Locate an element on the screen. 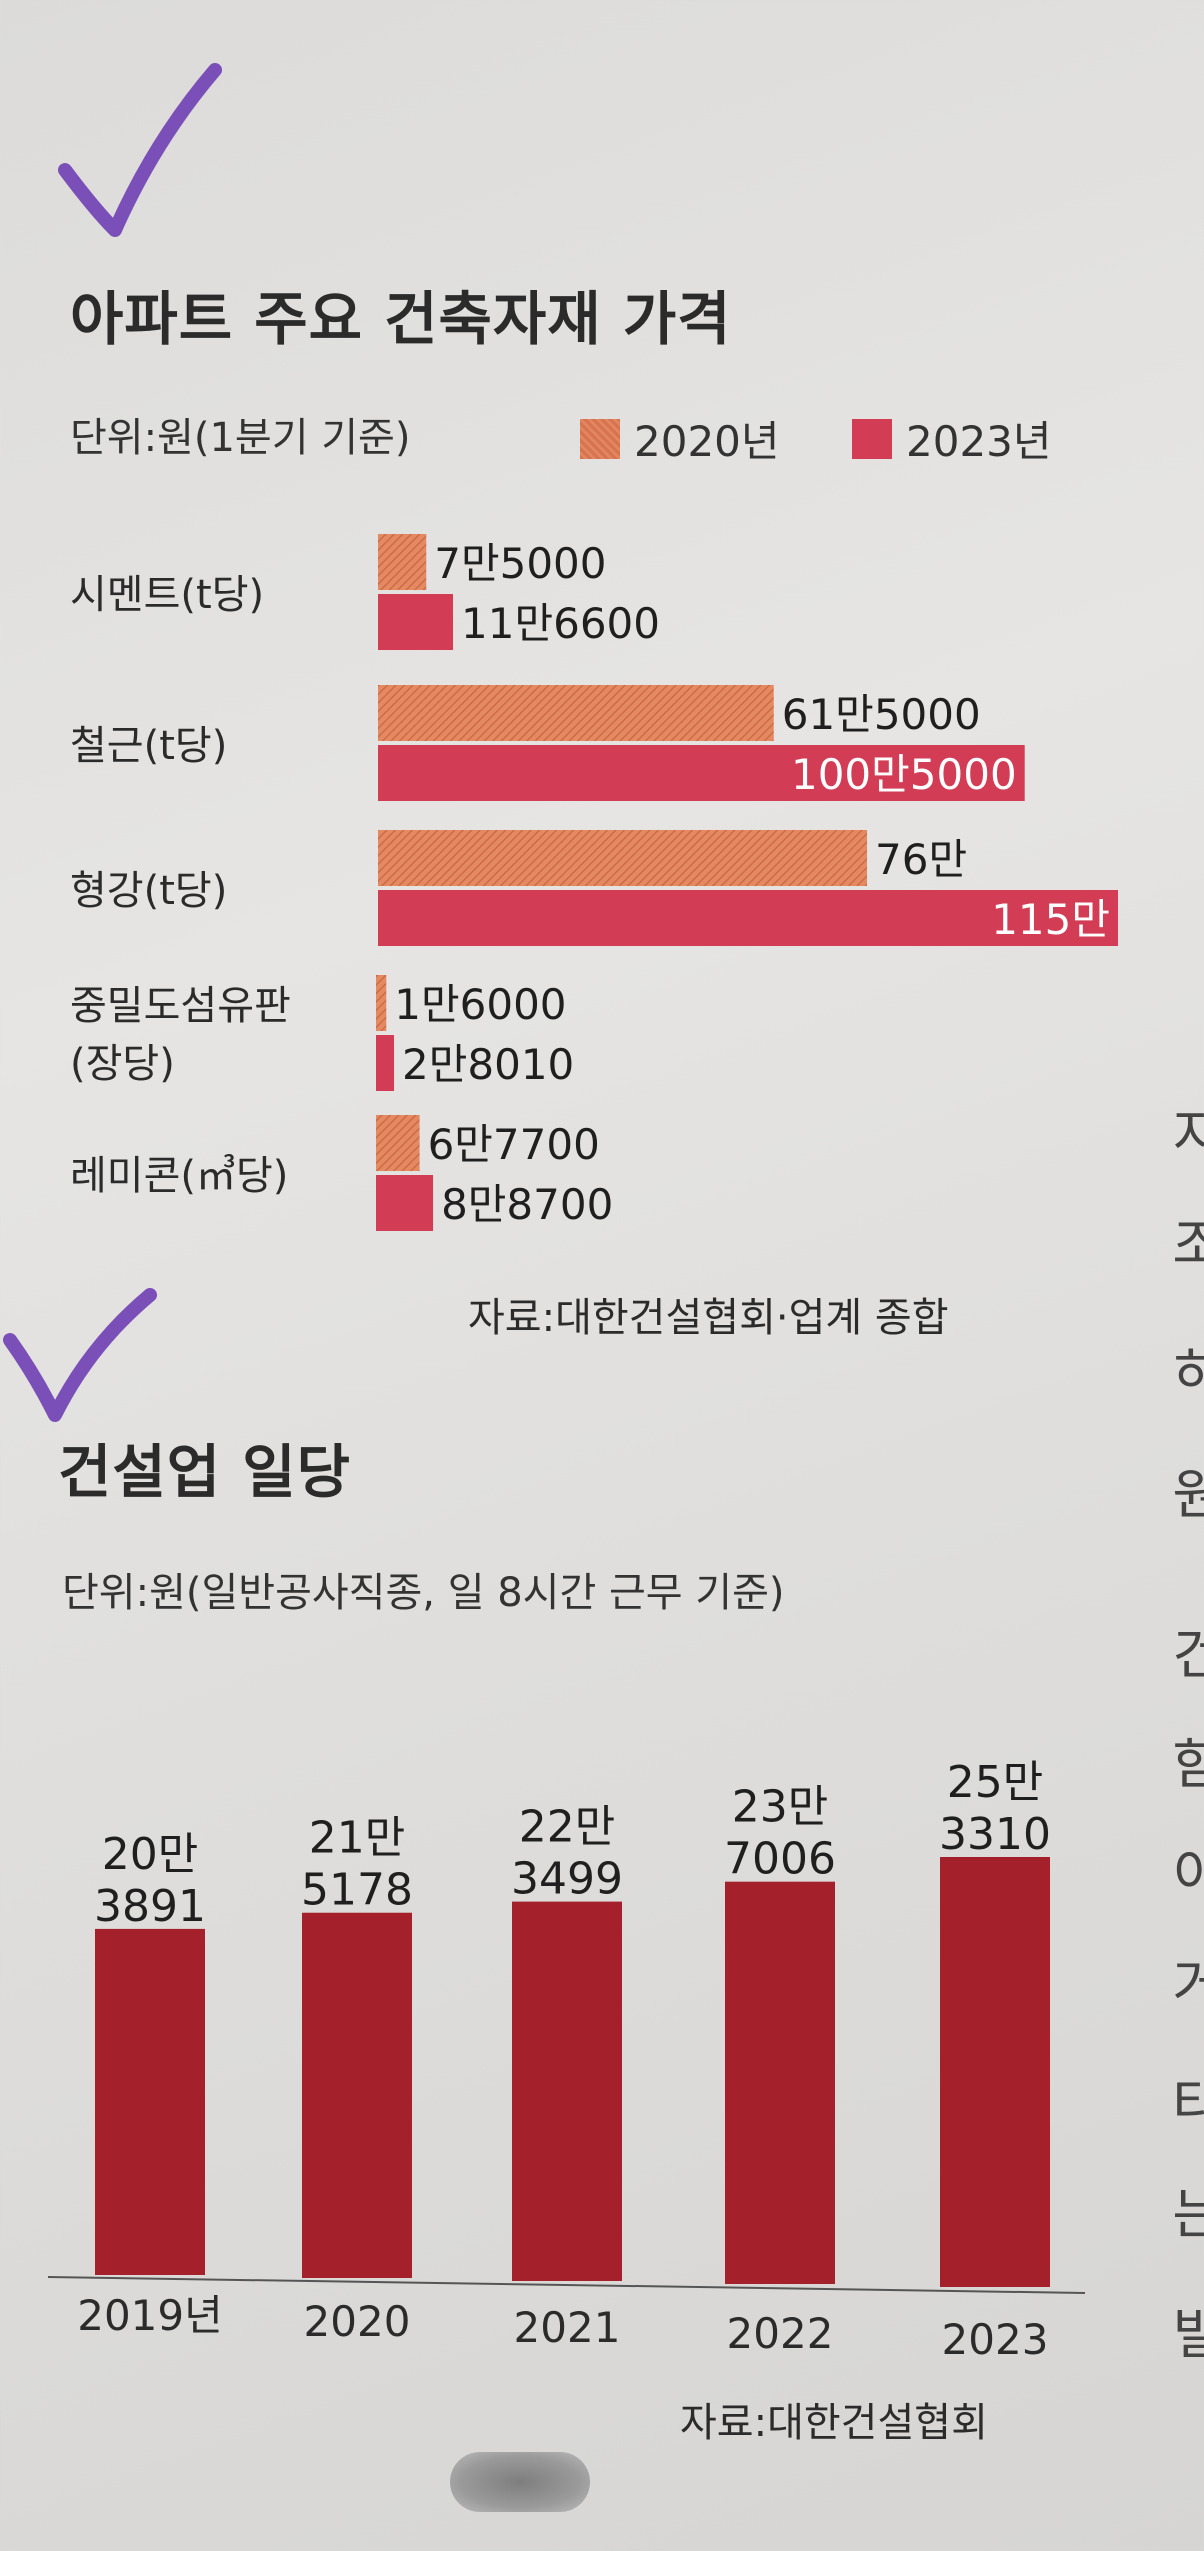  adjacent-column-glyph: 히 is located at coordinates (1188, 1374).